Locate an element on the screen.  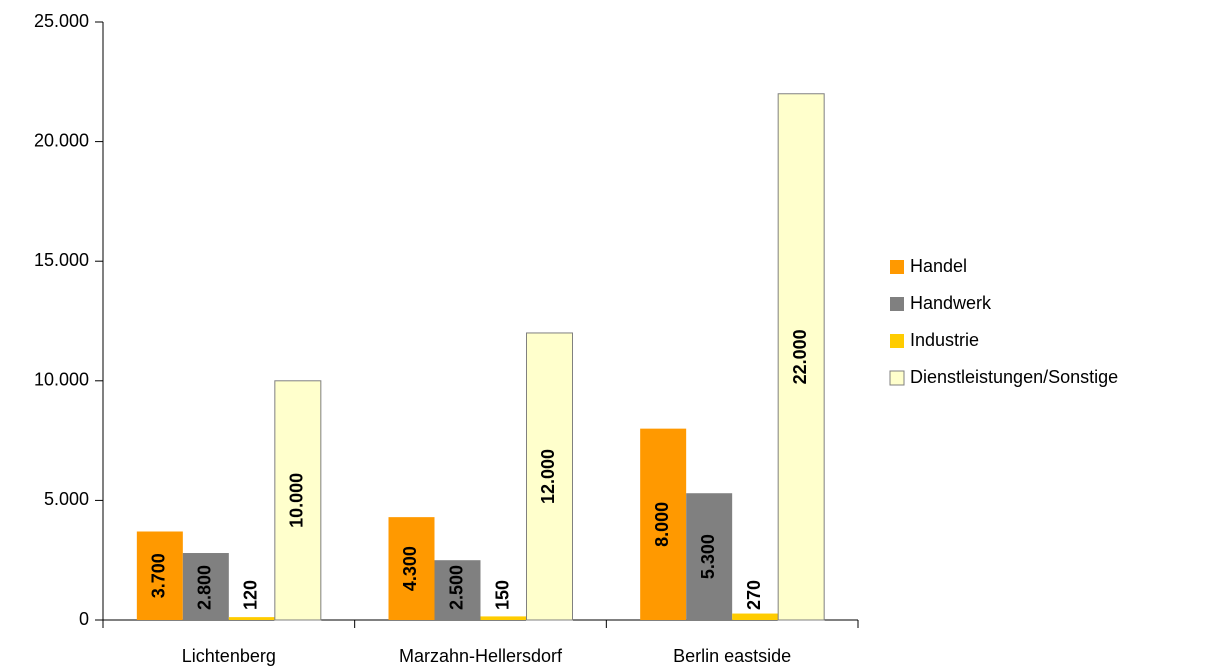
value-label: 22.000 is located at coordinates (800, 356).